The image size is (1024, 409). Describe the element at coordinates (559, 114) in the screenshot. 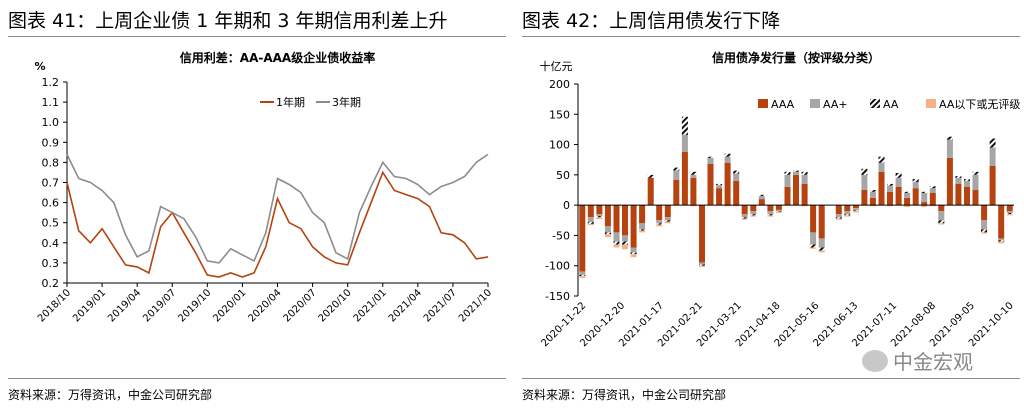

I see `y-tick-label: 150` at that location.